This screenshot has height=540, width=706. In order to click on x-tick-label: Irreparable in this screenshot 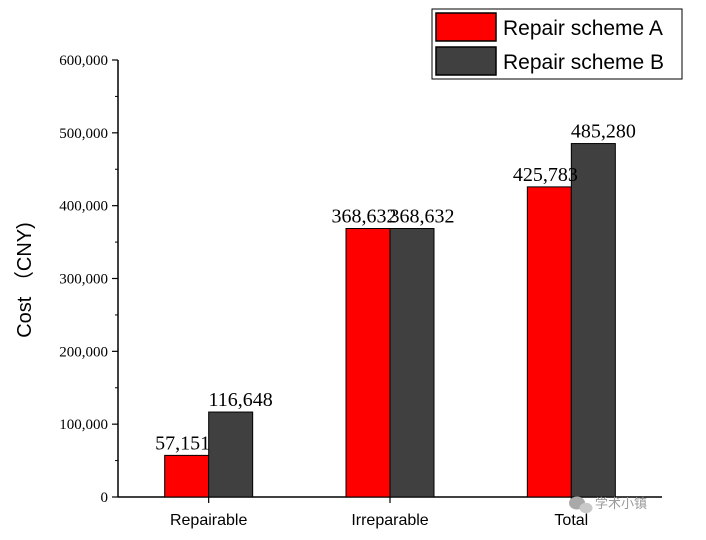, I will do `click(389, 520)`.